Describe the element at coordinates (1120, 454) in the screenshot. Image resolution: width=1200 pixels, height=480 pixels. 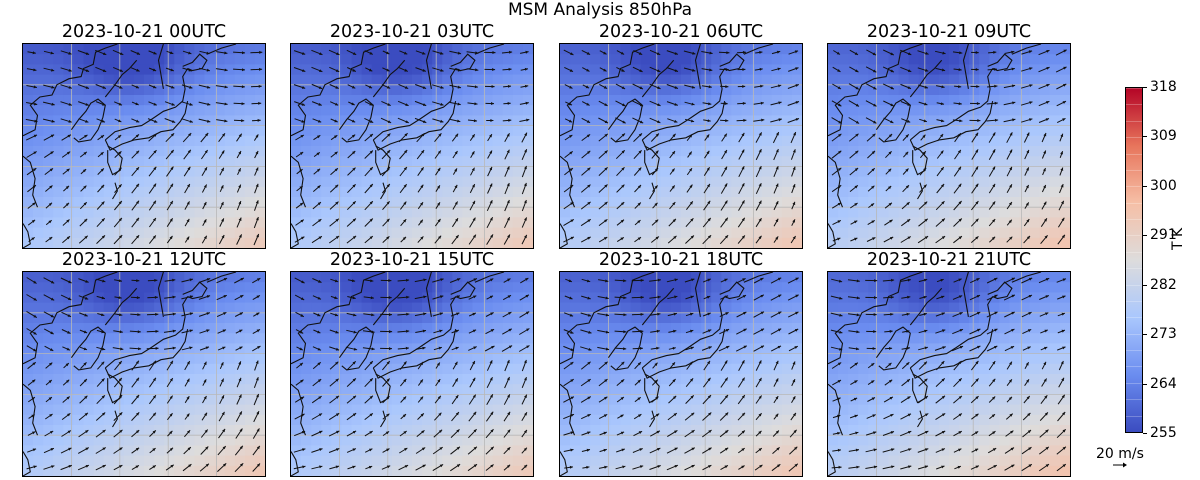
I see `quiver-key-label: 20 m/s` at that location.